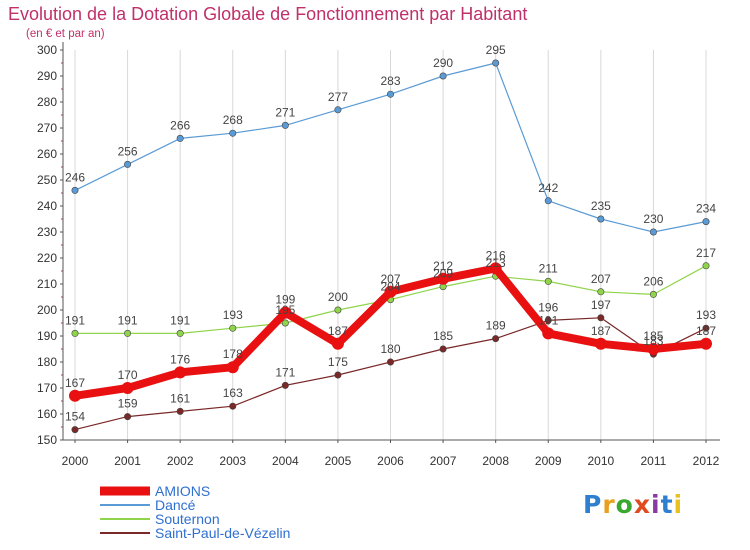  What do you see at coordinates (601, 318) in the screenshot?
I see `data-point-saint-paul-de-vezelin-2010` at bounding box center [601, 318].